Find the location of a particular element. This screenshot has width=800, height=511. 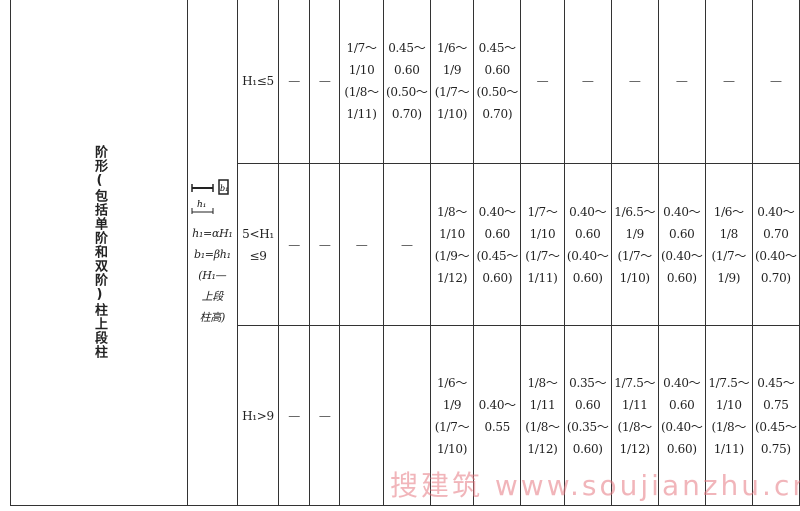

diagram-note: (H₁— is located at coordinates (212, 275).